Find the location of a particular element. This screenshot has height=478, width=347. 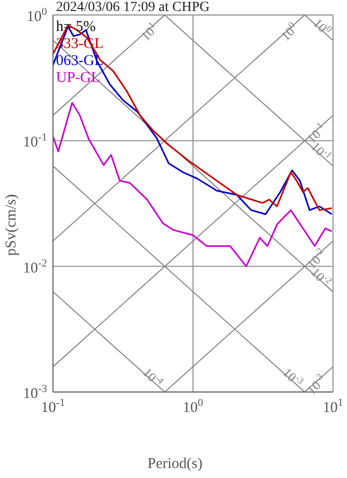

y-tick-label: 10$^{-1}$ is located at coordinates (35, 141).